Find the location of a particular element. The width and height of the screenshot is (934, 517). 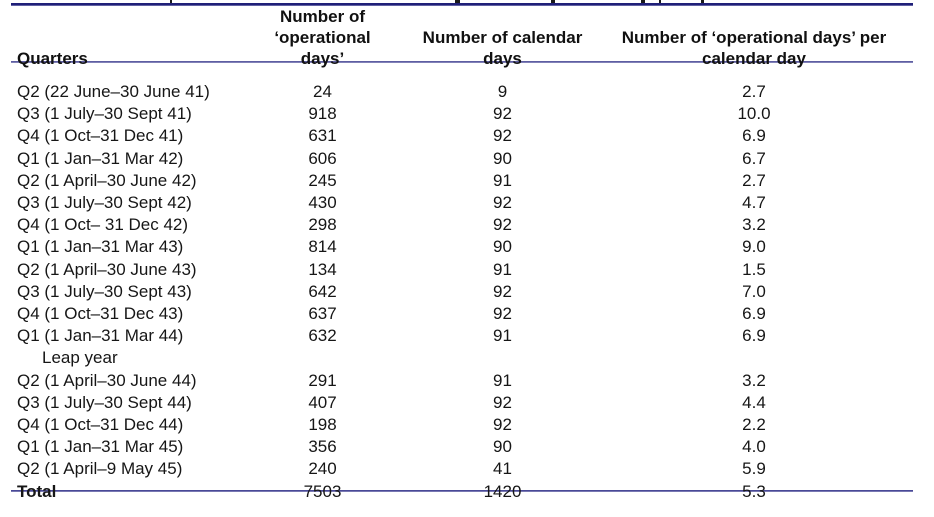

quarter-cell: Q2 (22 June–30 June 41) is located at coordinates (113, 91).